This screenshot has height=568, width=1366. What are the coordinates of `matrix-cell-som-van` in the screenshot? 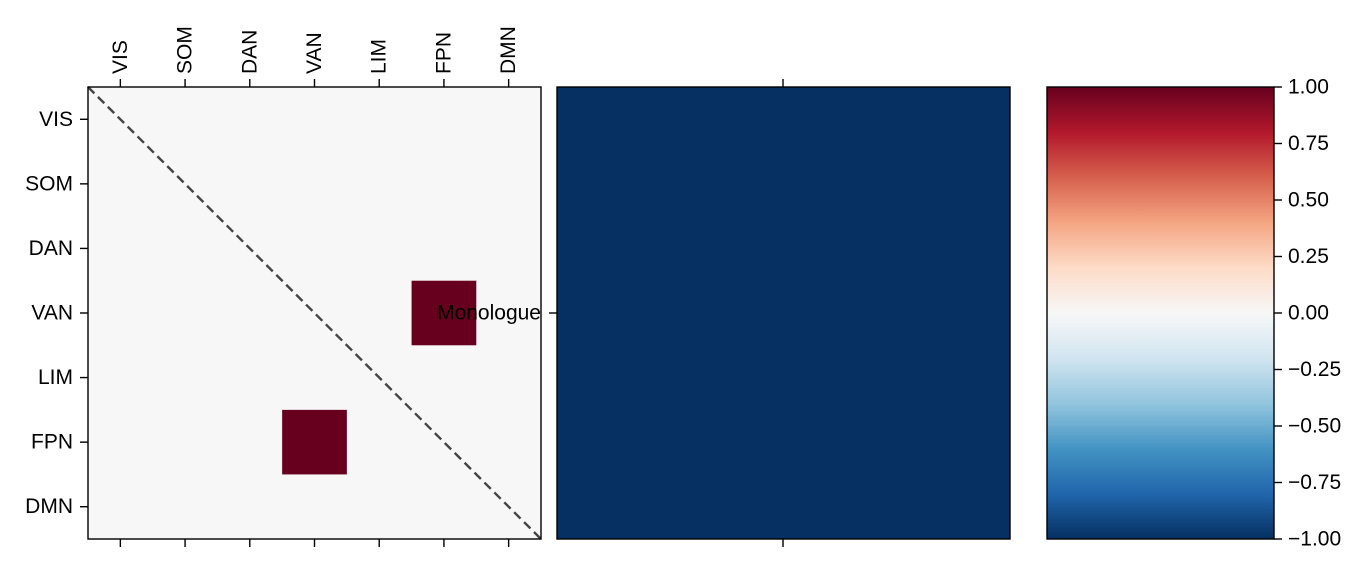 It's located at (315, 184).